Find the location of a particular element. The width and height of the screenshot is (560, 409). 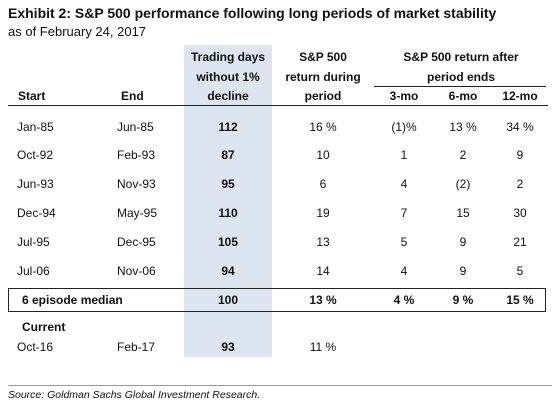

current-end: Feb-17 is located at coordinates (136, 347).